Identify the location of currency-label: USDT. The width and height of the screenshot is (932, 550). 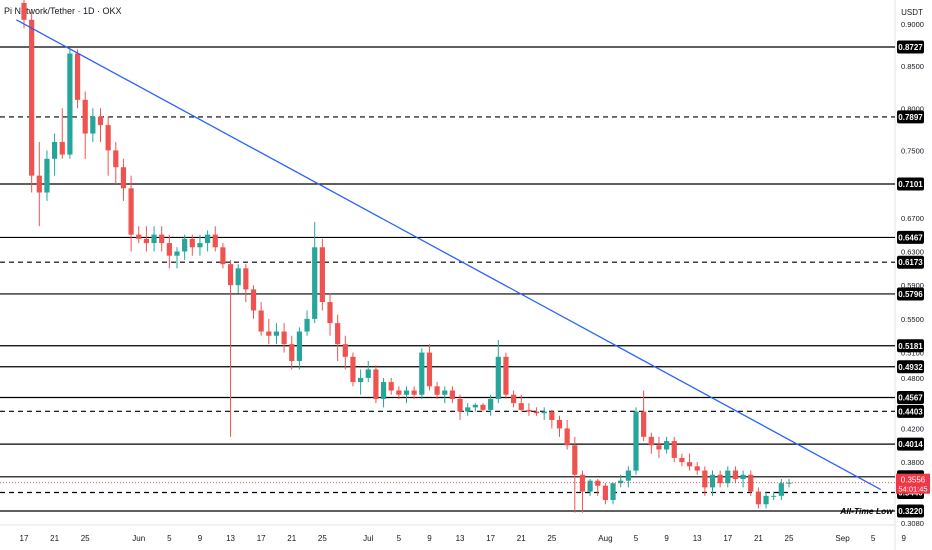
(912, 12).